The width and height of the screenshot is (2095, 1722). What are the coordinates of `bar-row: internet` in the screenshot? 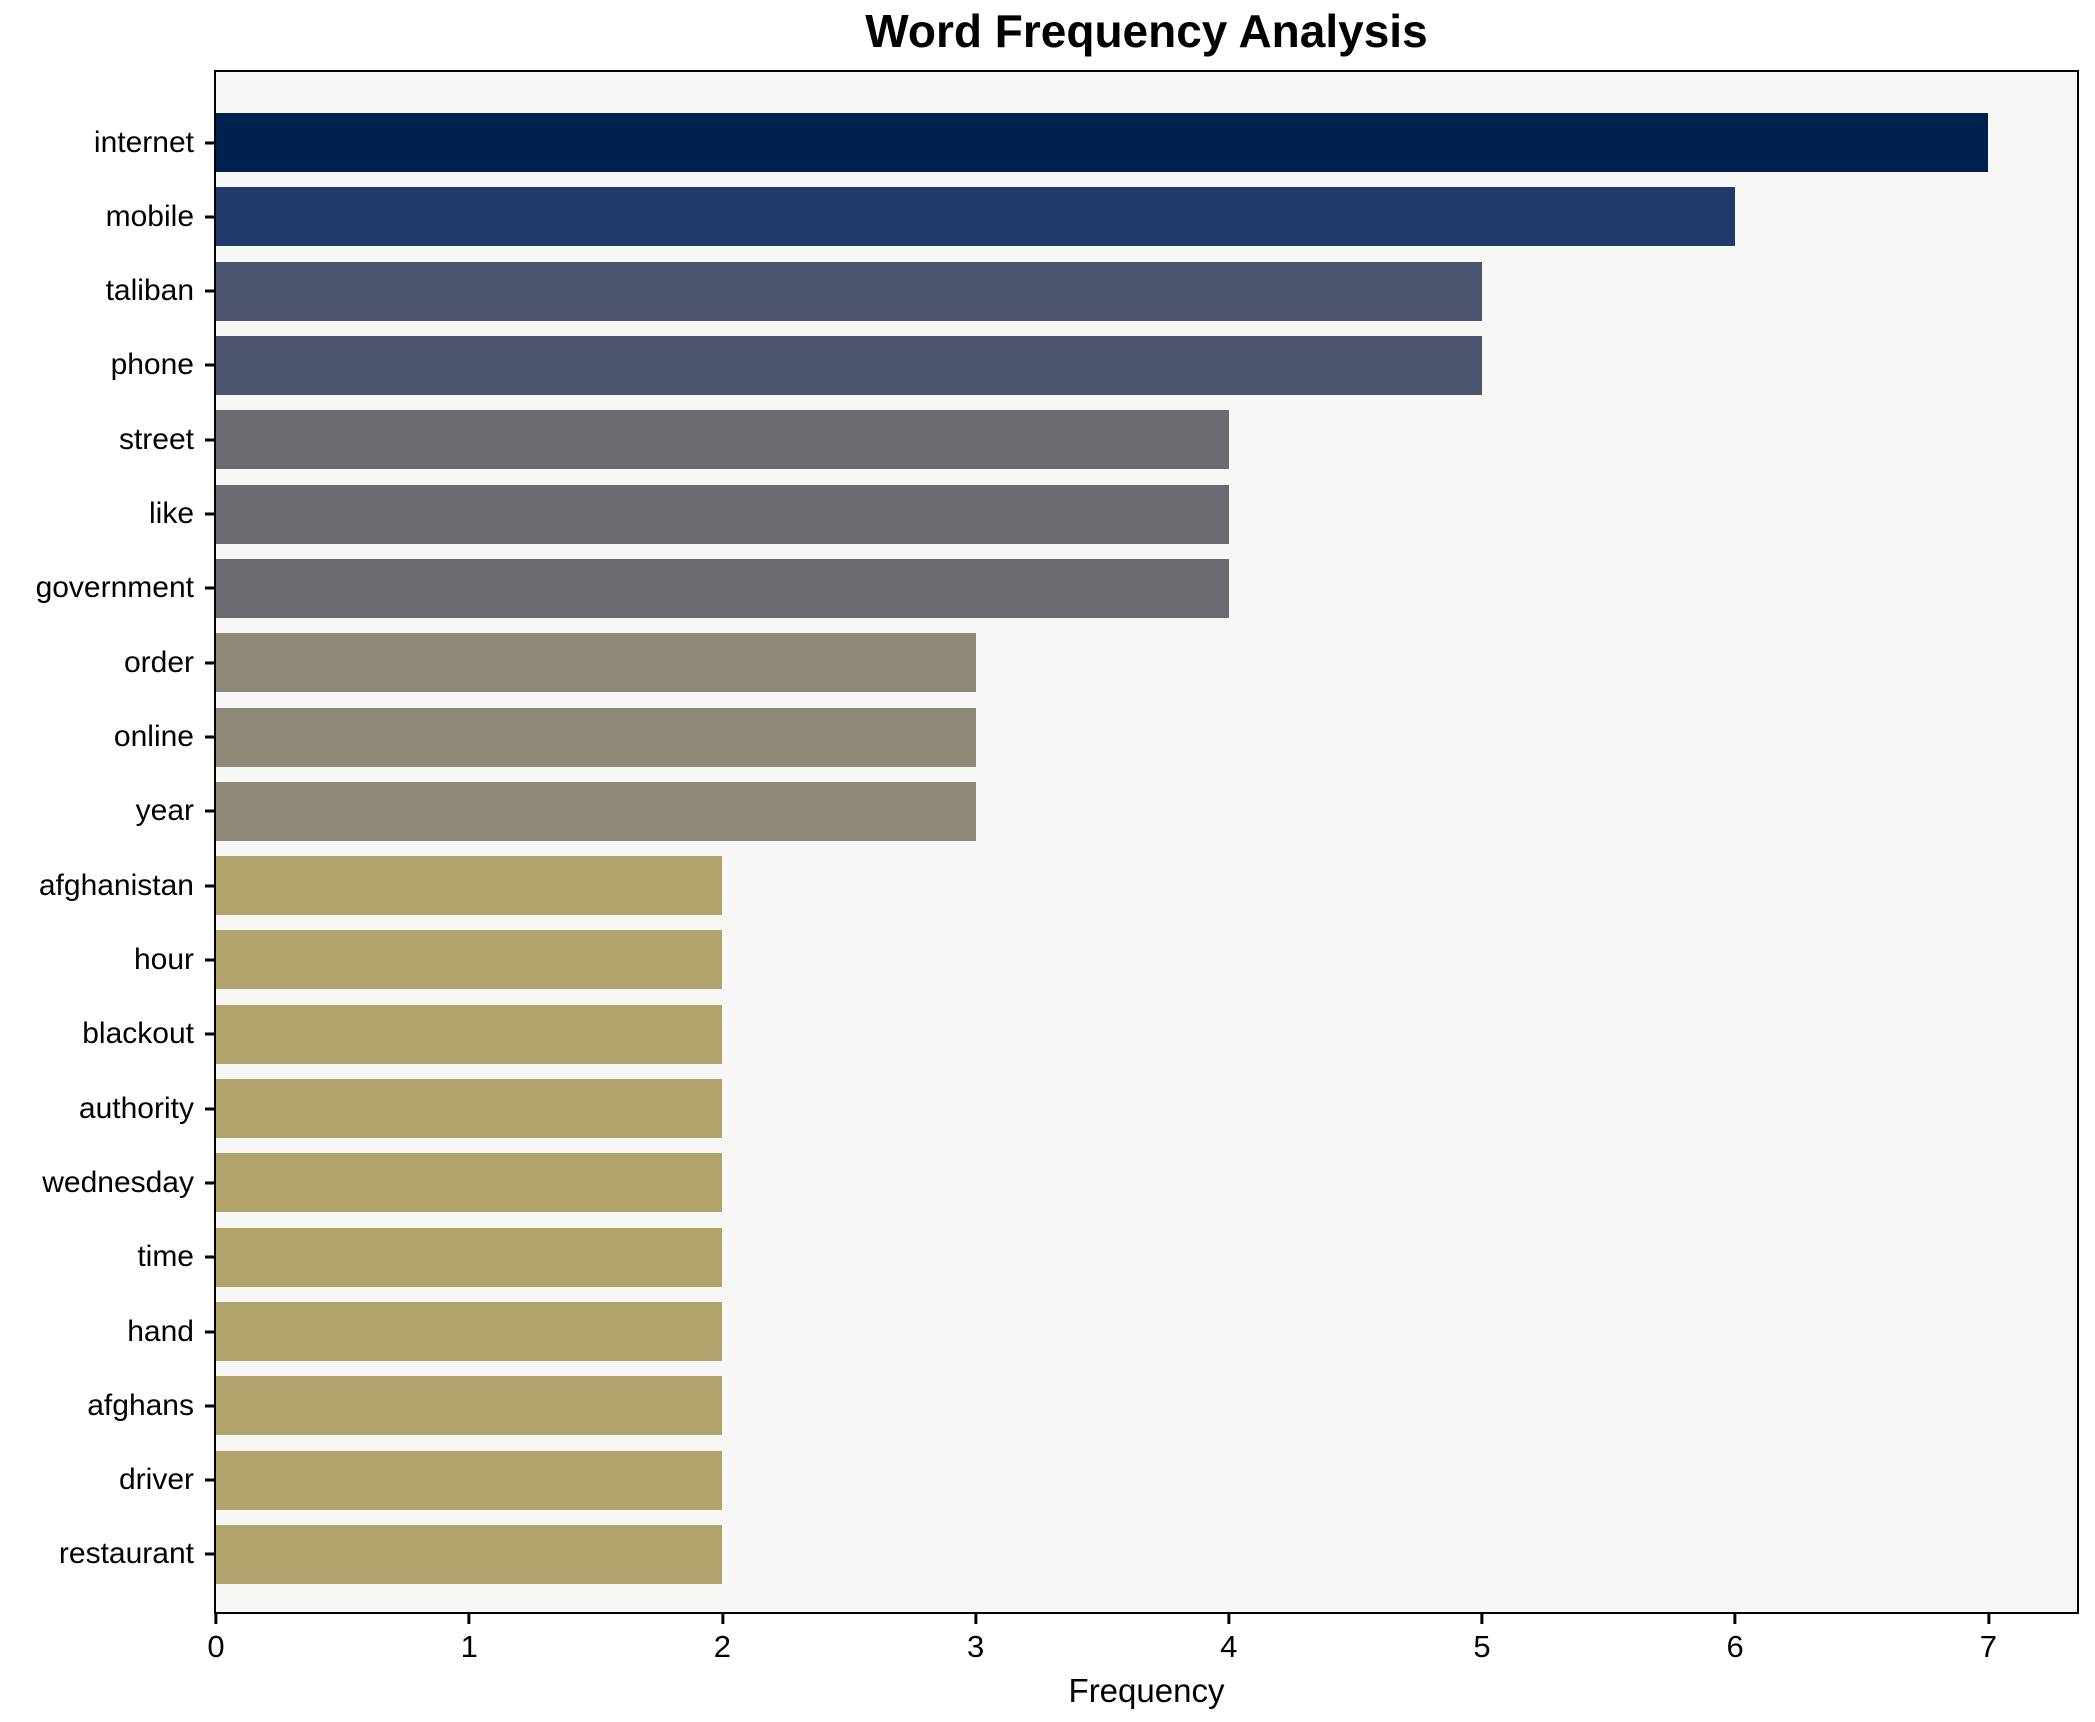 It's located at (1085, 142).